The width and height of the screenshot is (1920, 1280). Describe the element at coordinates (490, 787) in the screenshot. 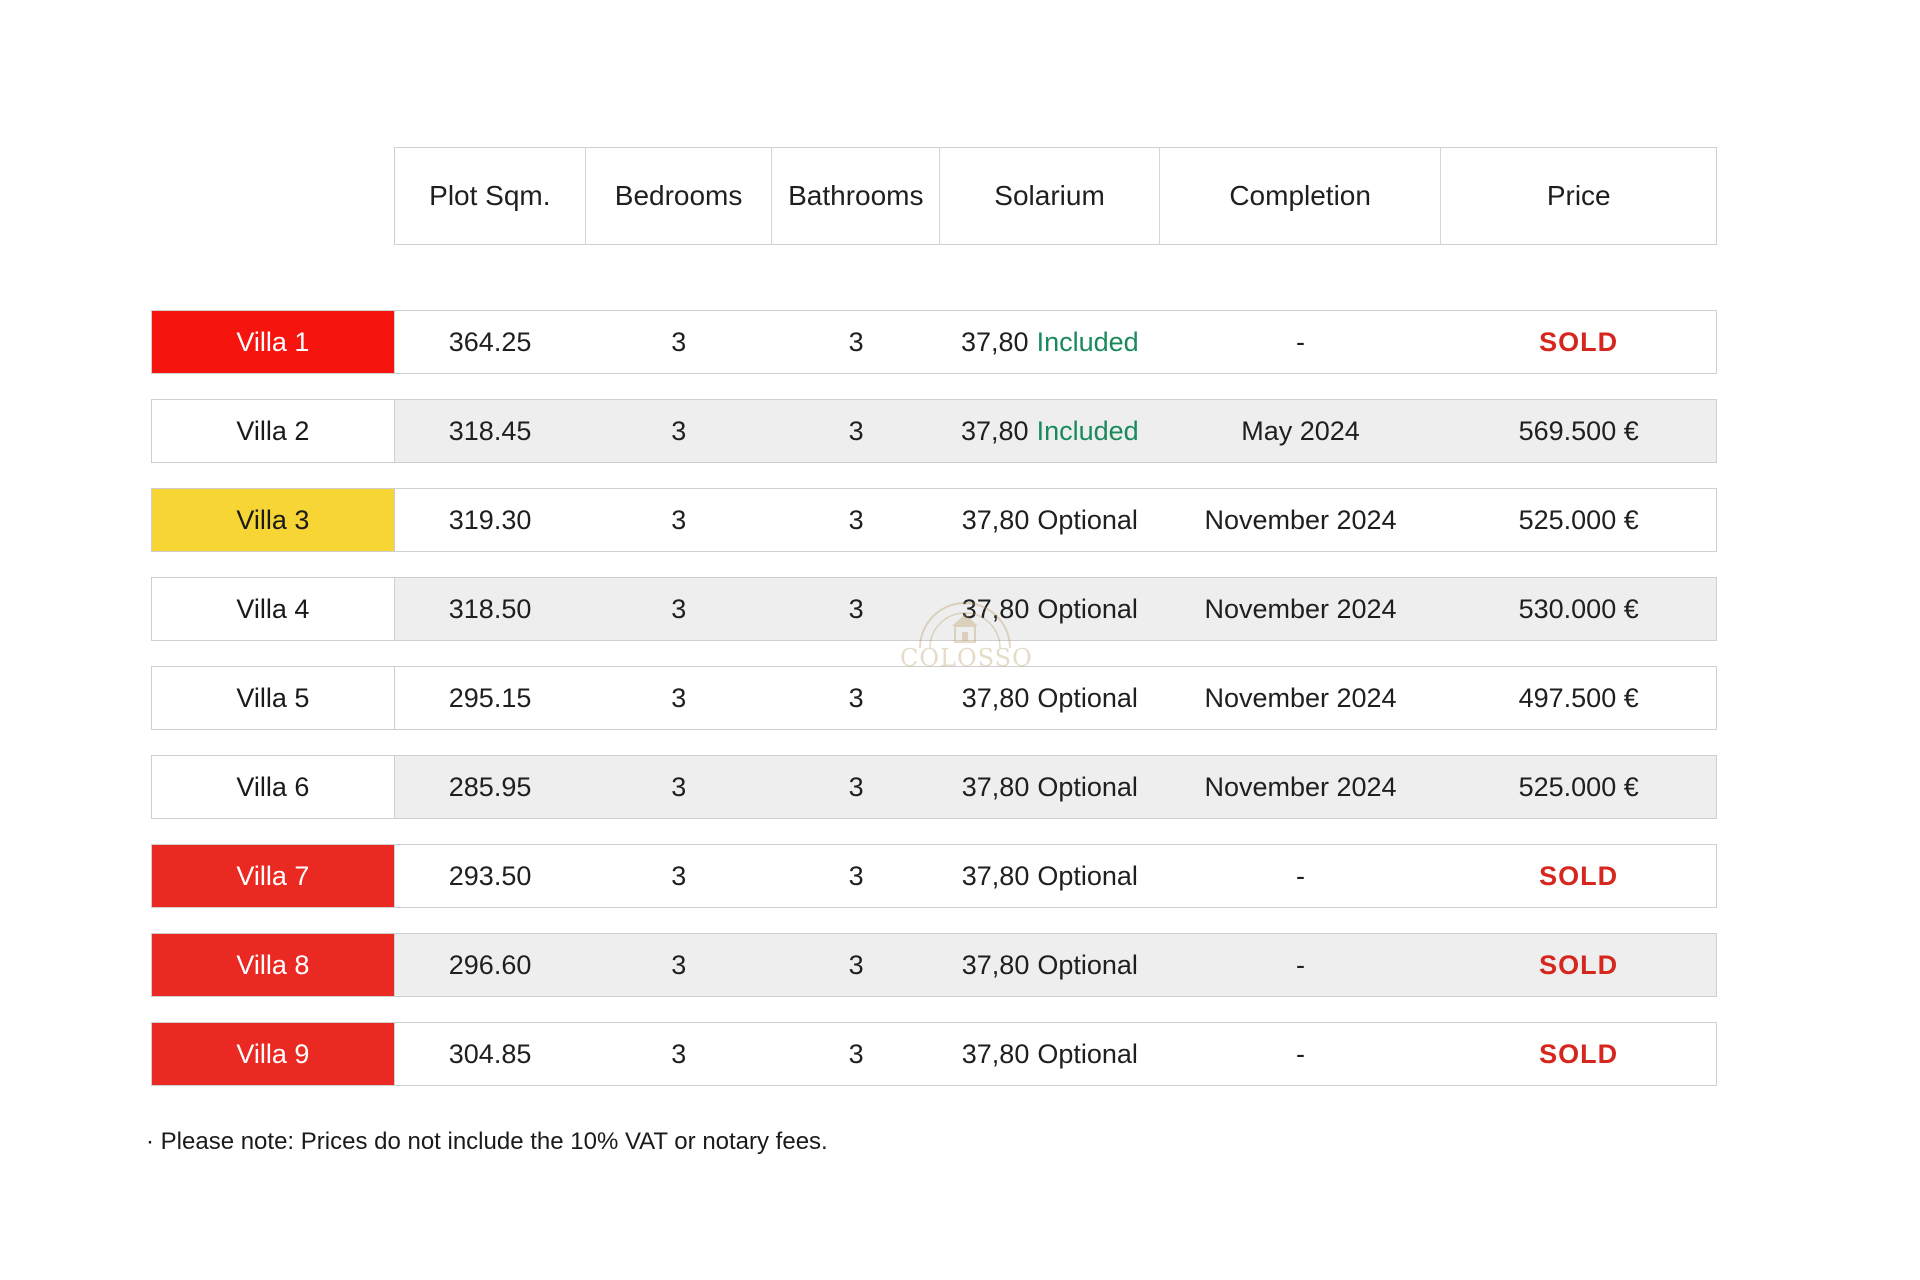

I see `plot-cell: 285.95` at that location.